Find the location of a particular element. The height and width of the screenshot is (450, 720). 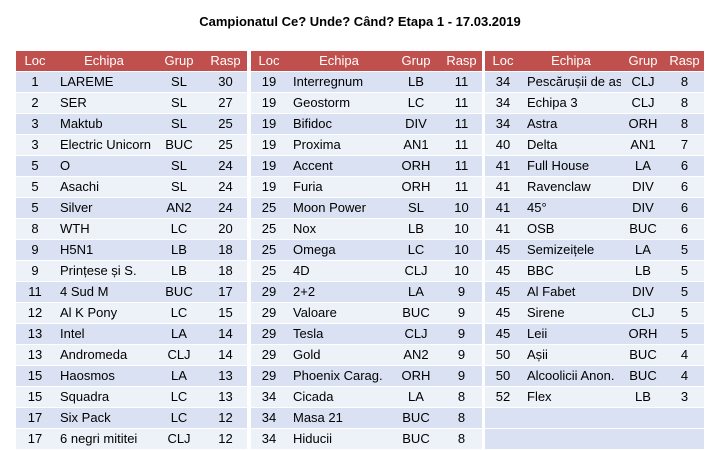

rank-cell: 1 is located at coordinates (35, 82).